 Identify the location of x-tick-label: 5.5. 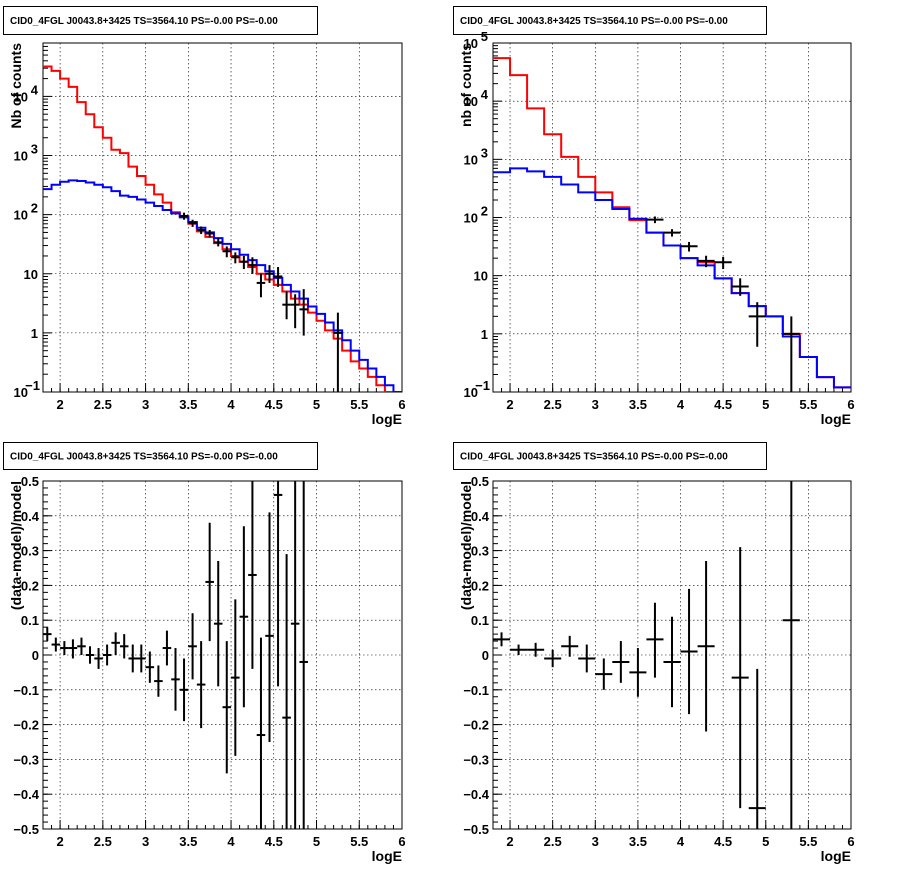
(808, 841).